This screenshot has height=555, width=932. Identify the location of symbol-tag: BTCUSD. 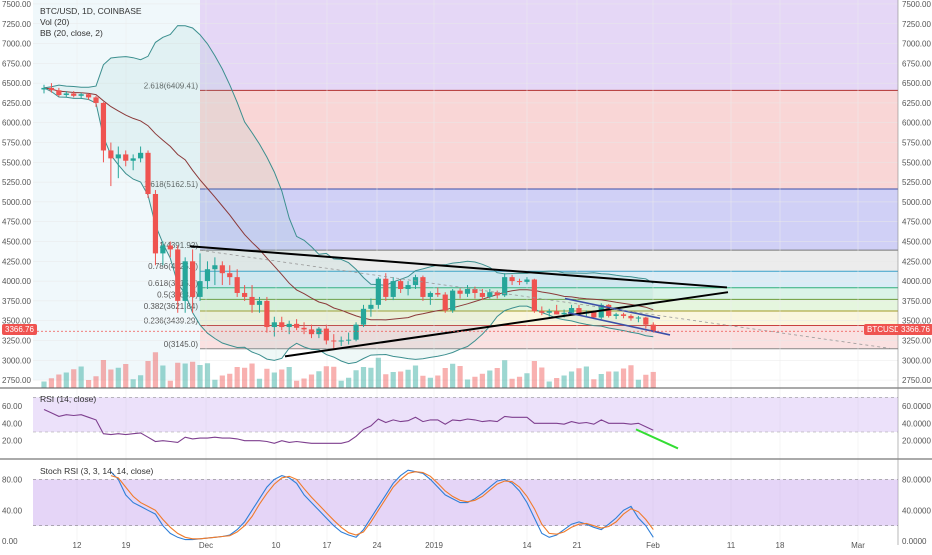
(883, 329).